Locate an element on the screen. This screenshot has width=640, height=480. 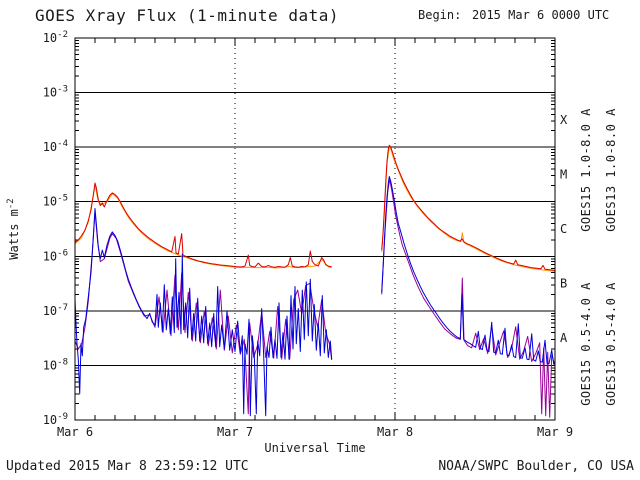
y-axis-title-text: Watts m-2 is located at coordinates (13, 228).